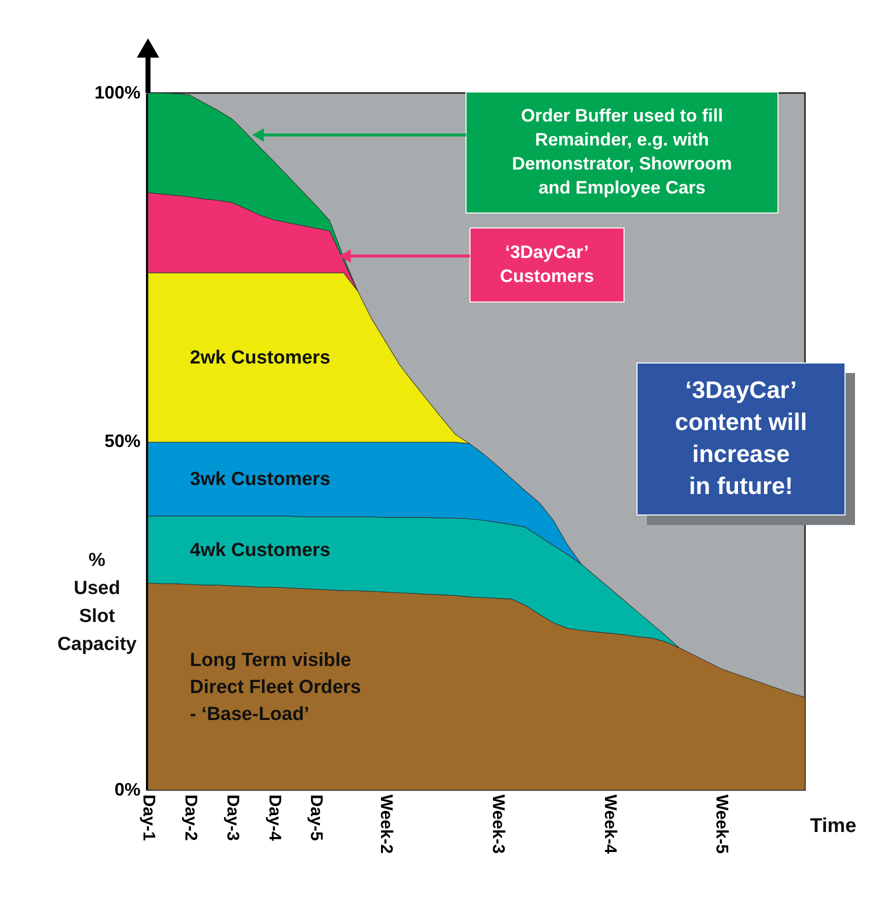  Describe the element at coordinates (316, 817) in the screenshot. I see `x-tick-label: Day-5` at that location.